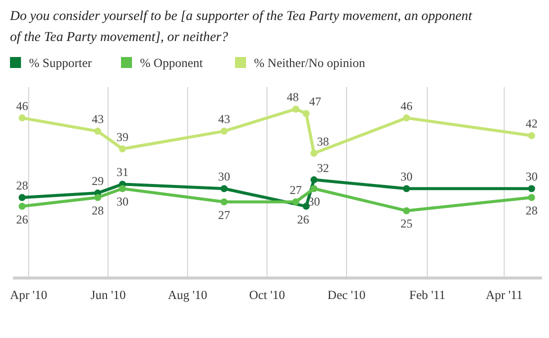  Describe the element at coordinates (292, 97) in the screenshot. I see `data-label: 48` at that location.